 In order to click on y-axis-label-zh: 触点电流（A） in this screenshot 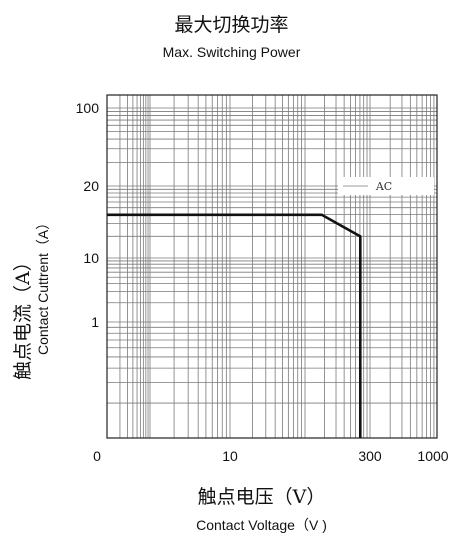, I will do `click(23, 316)`.